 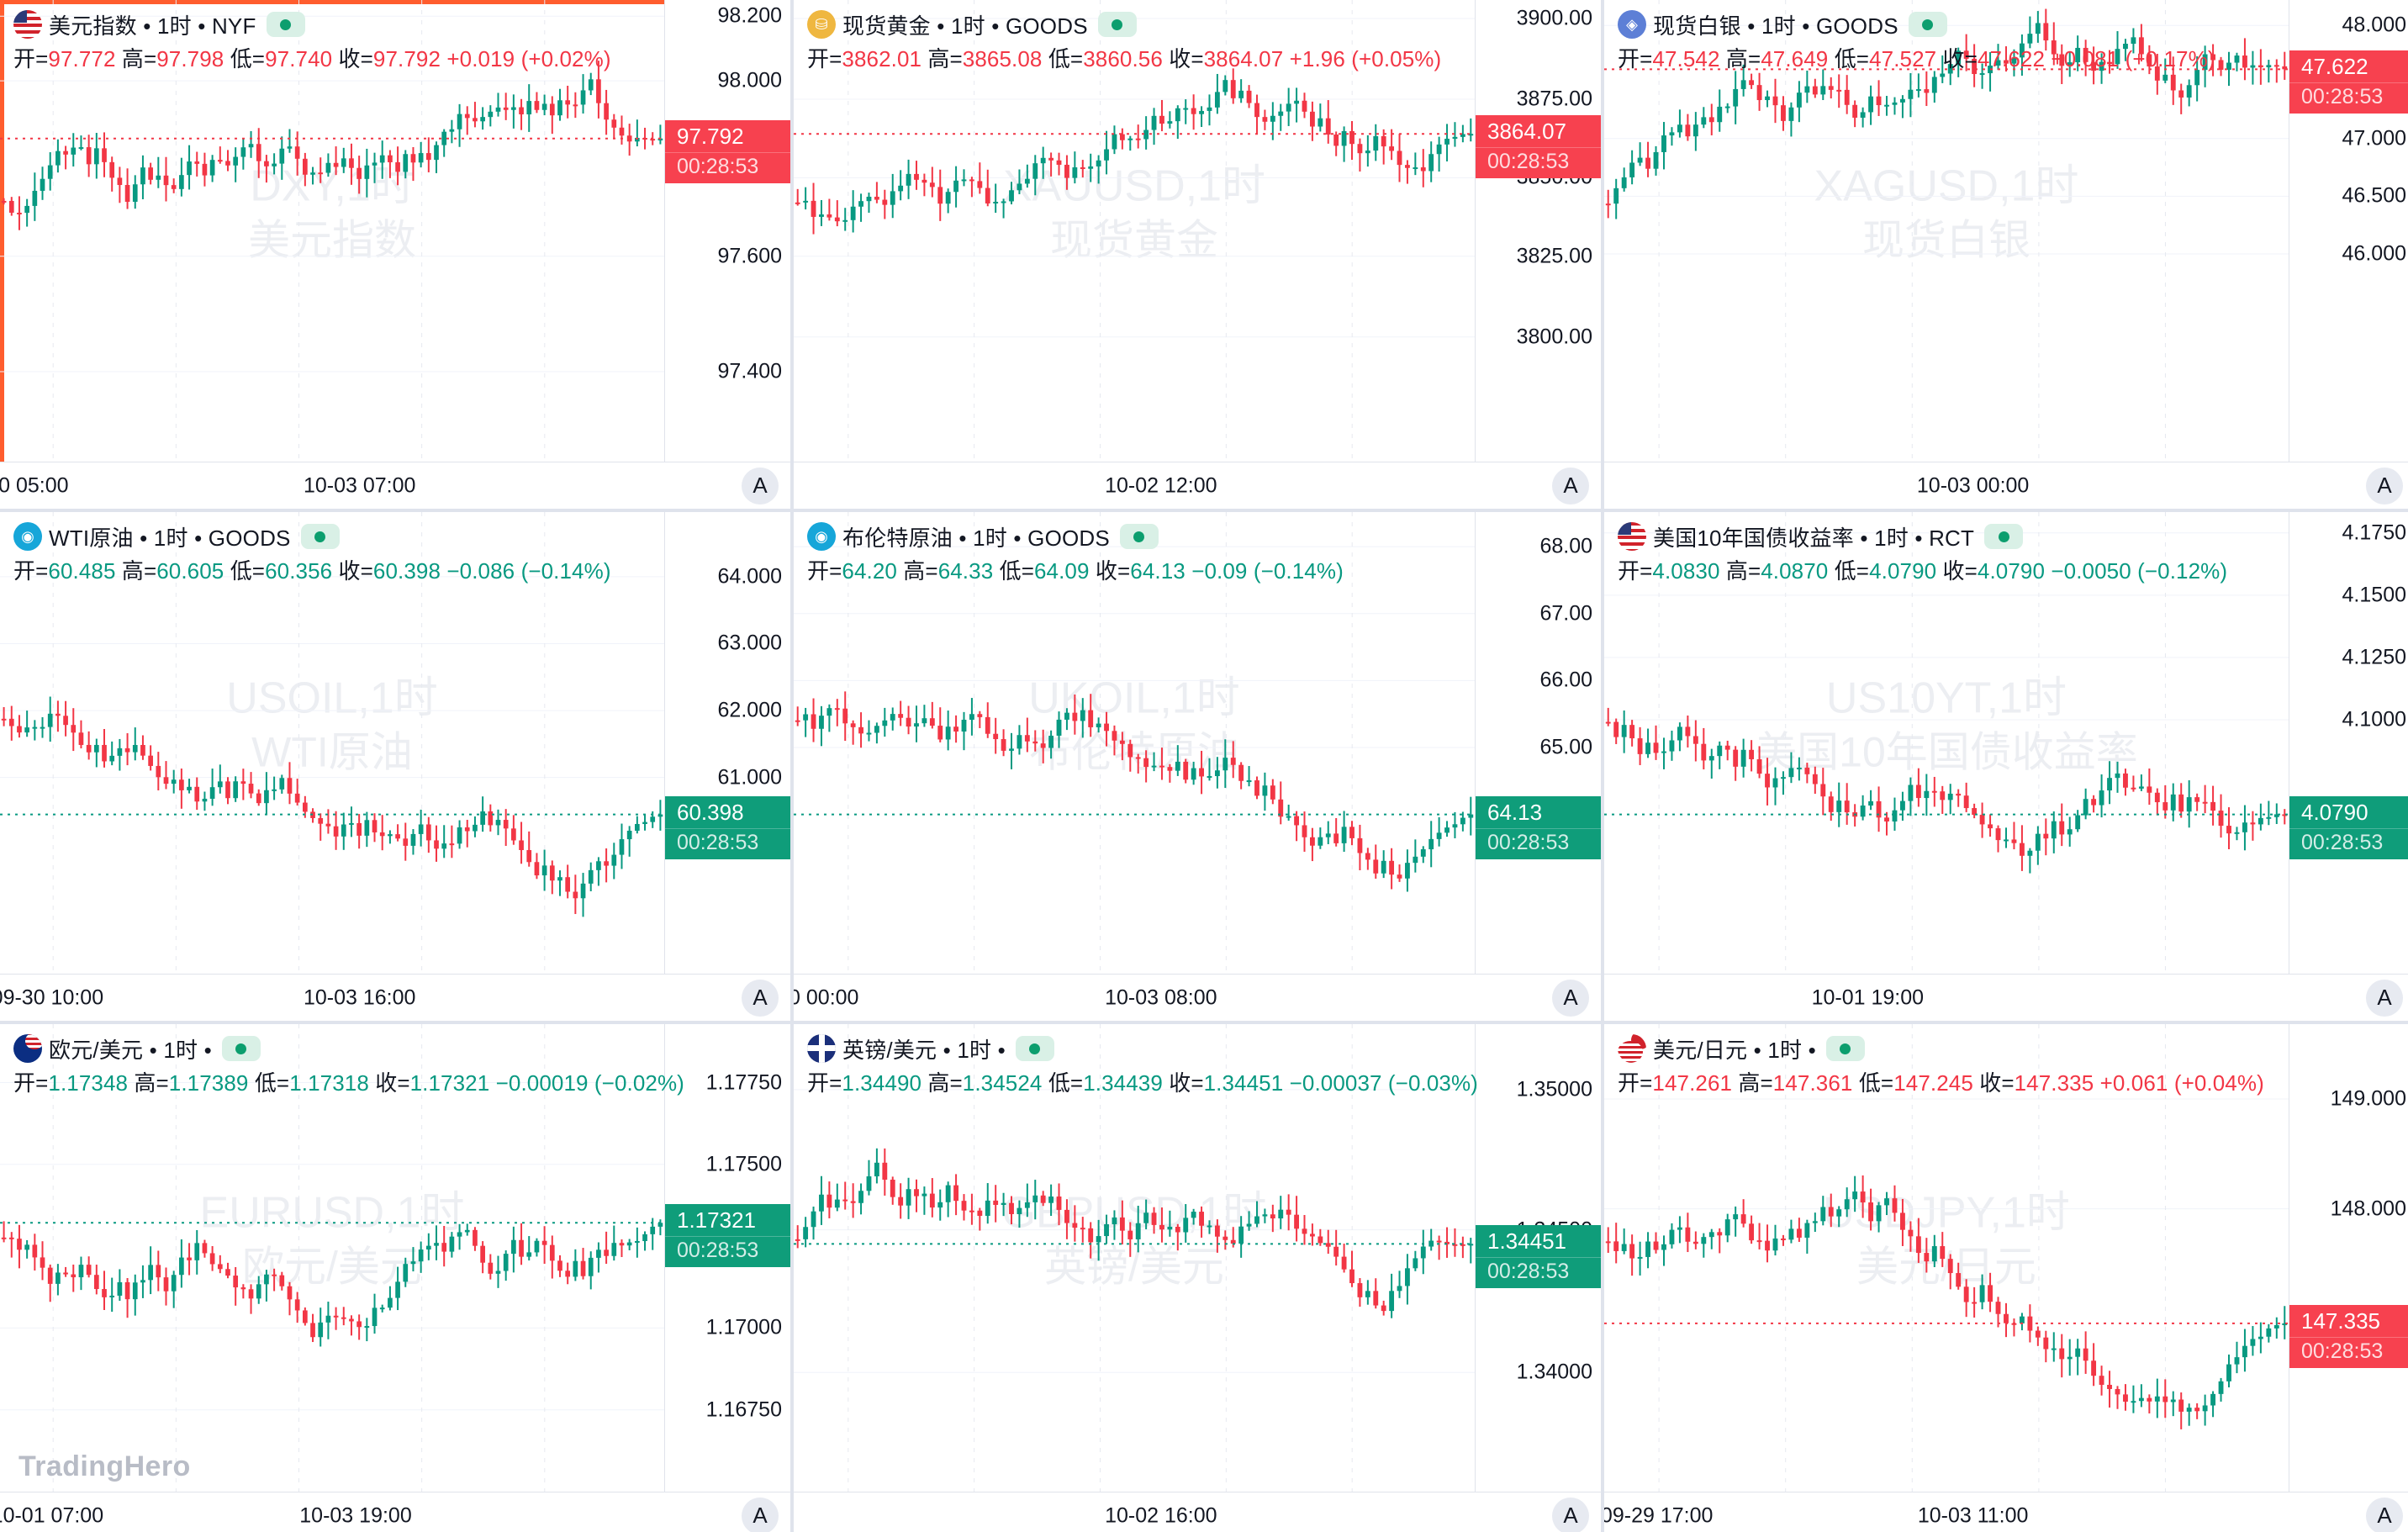 What do you see at coordinates (1565, 680) in the screenshot?
I see `price-tick: 66.00` at bounding box center [1565, 680].